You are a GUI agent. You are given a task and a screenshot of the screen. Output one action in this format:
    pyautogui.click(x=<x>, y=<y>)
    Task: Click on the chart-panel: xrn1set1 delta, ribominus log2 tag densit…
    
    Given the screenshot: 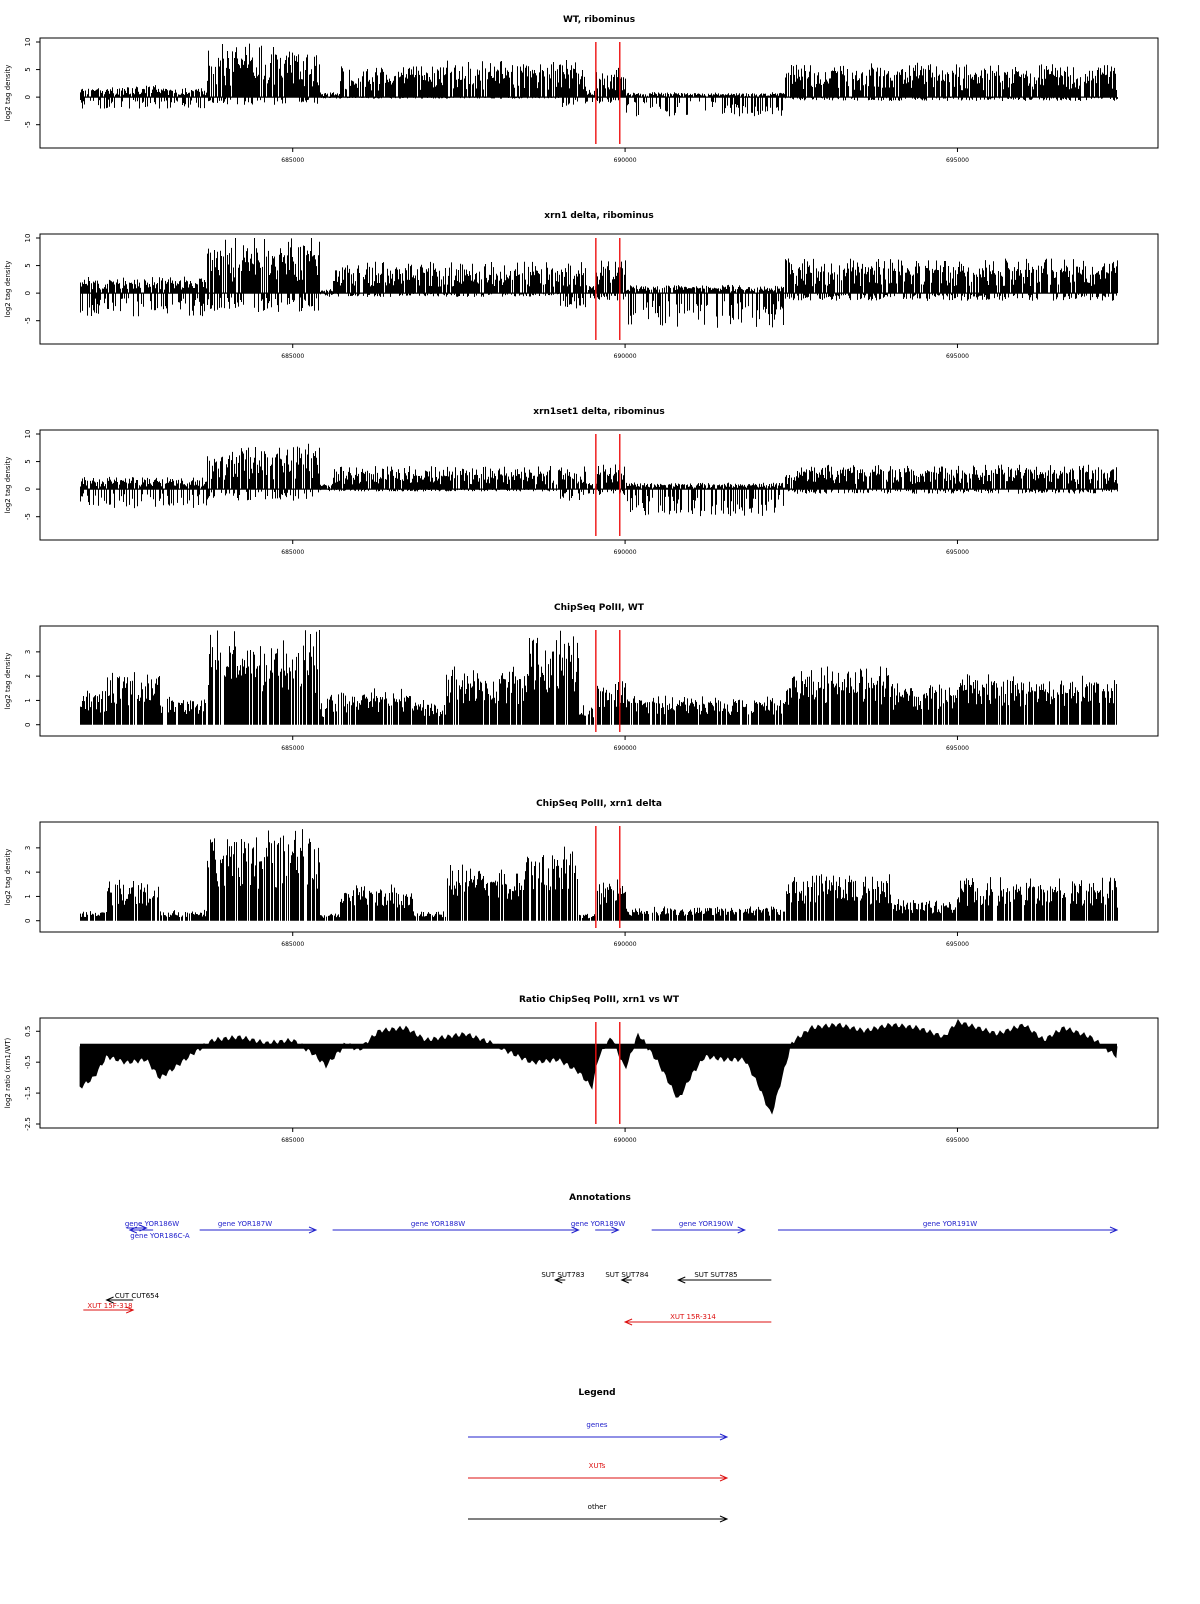 What is the action you would take?
    pyautogui.click(x=581, y=481)
    